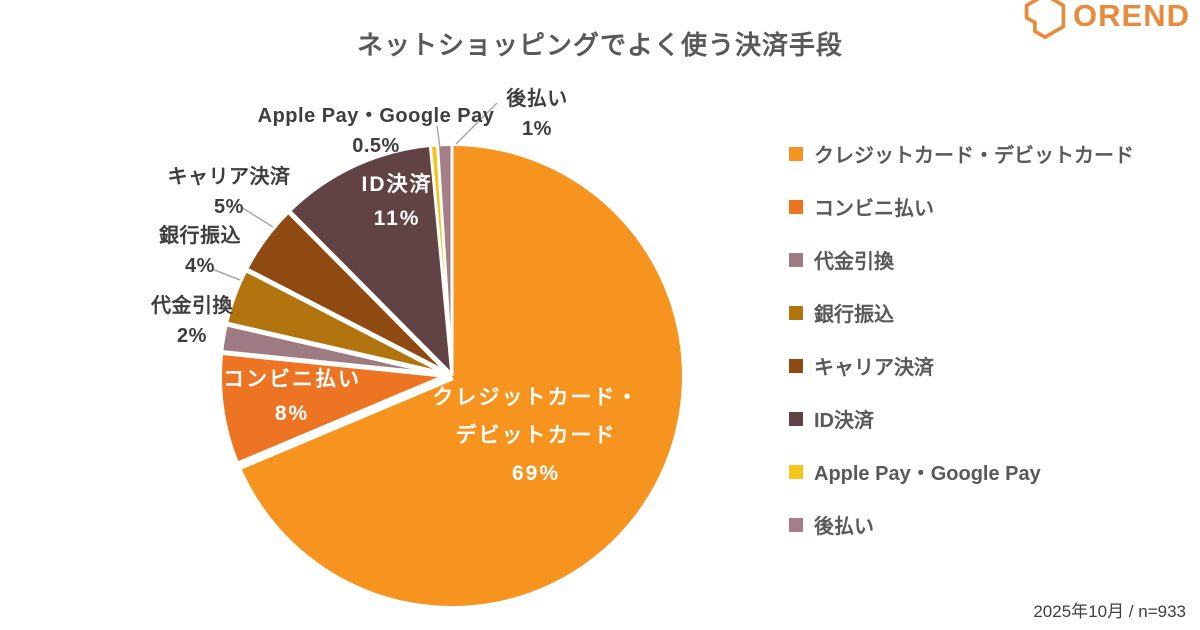 This screenshot has width=1200, height=630. I want to click on legend-label: クレジットカード・デビットカード, so click(974, 156).